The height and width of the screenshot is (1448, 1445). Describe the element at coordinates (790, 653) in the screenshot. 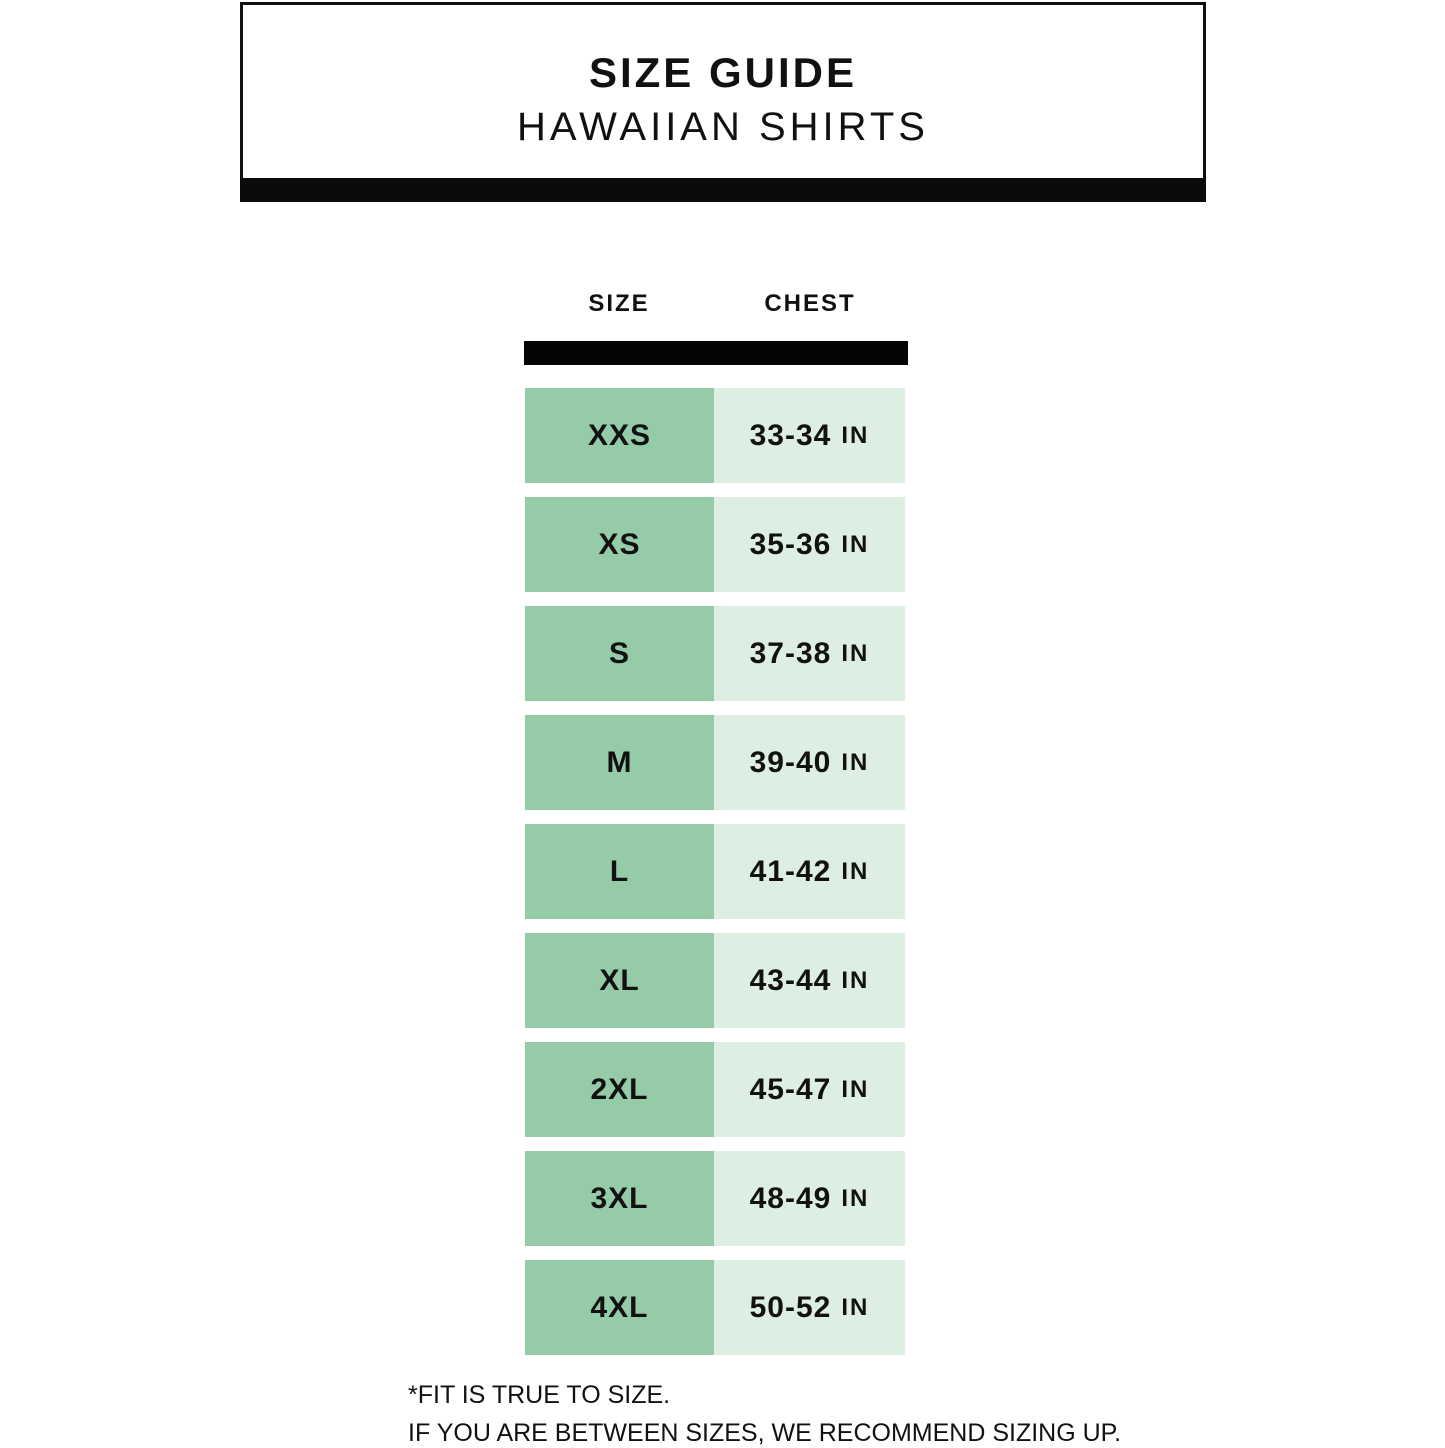

I see `chest-value: 37-38` at that location.